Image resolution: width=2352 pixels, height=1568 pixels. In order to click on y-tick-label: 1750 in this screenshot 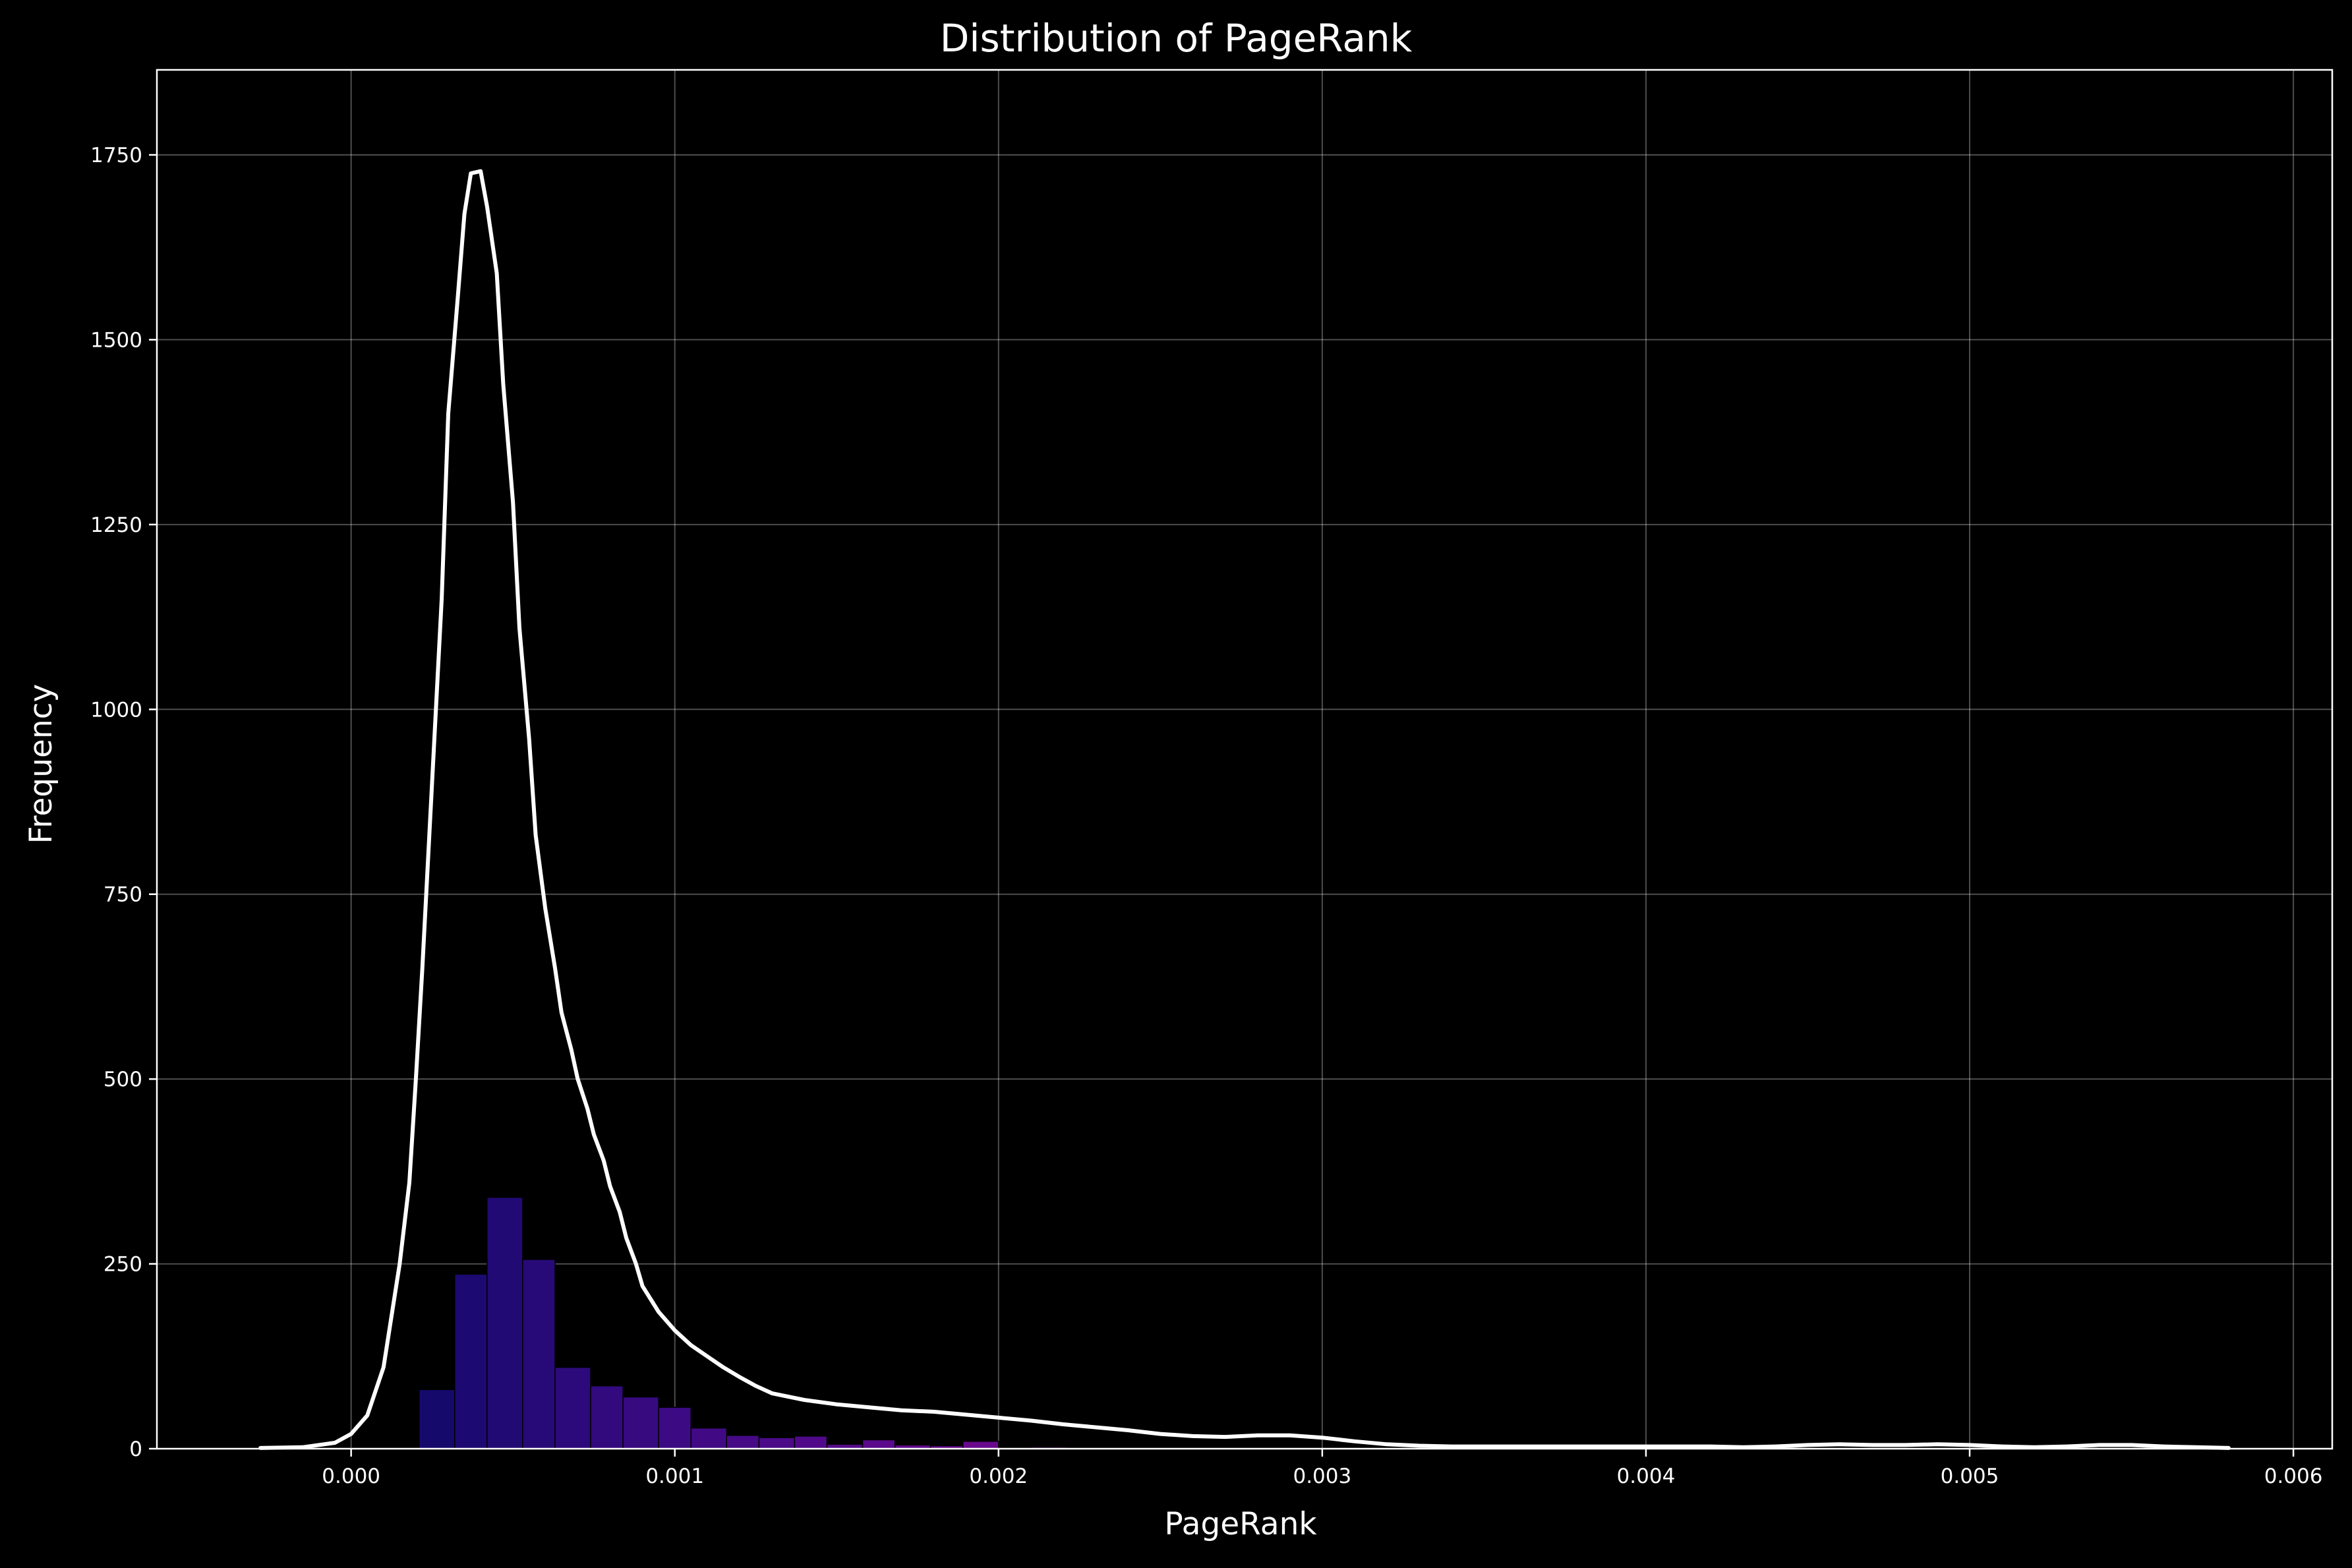, I will do `click(116, 155)`.